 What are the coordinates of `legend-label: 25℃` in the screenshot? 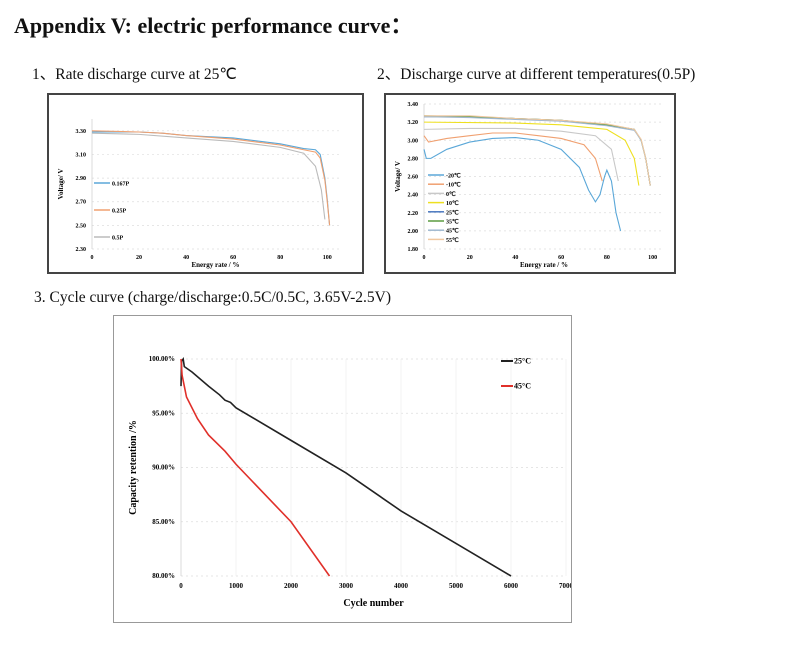 It's located at (452, 212).